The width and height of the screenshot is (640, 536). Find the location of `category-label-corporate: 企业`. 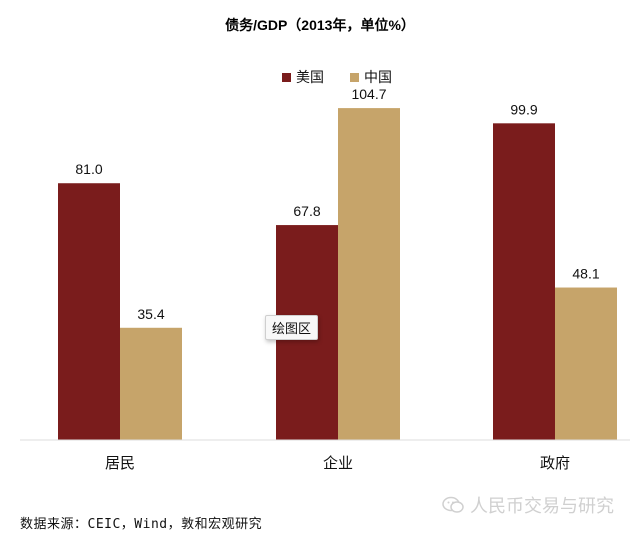

category-label-corporate: 企业 is located at coordinates (338, 463).